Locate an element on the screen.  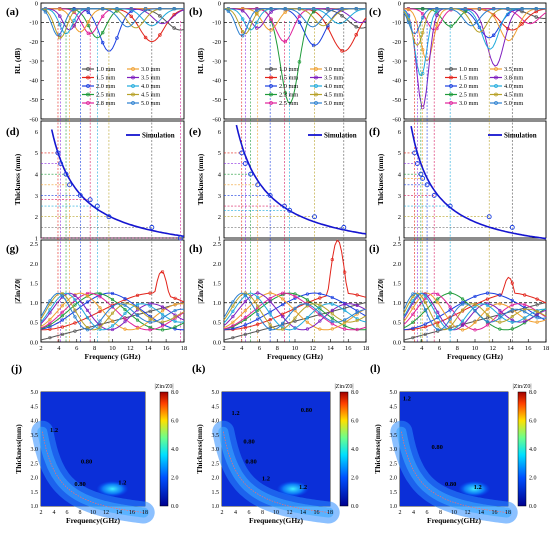
th-ytick: 5 is located at coordinates (399, 153).